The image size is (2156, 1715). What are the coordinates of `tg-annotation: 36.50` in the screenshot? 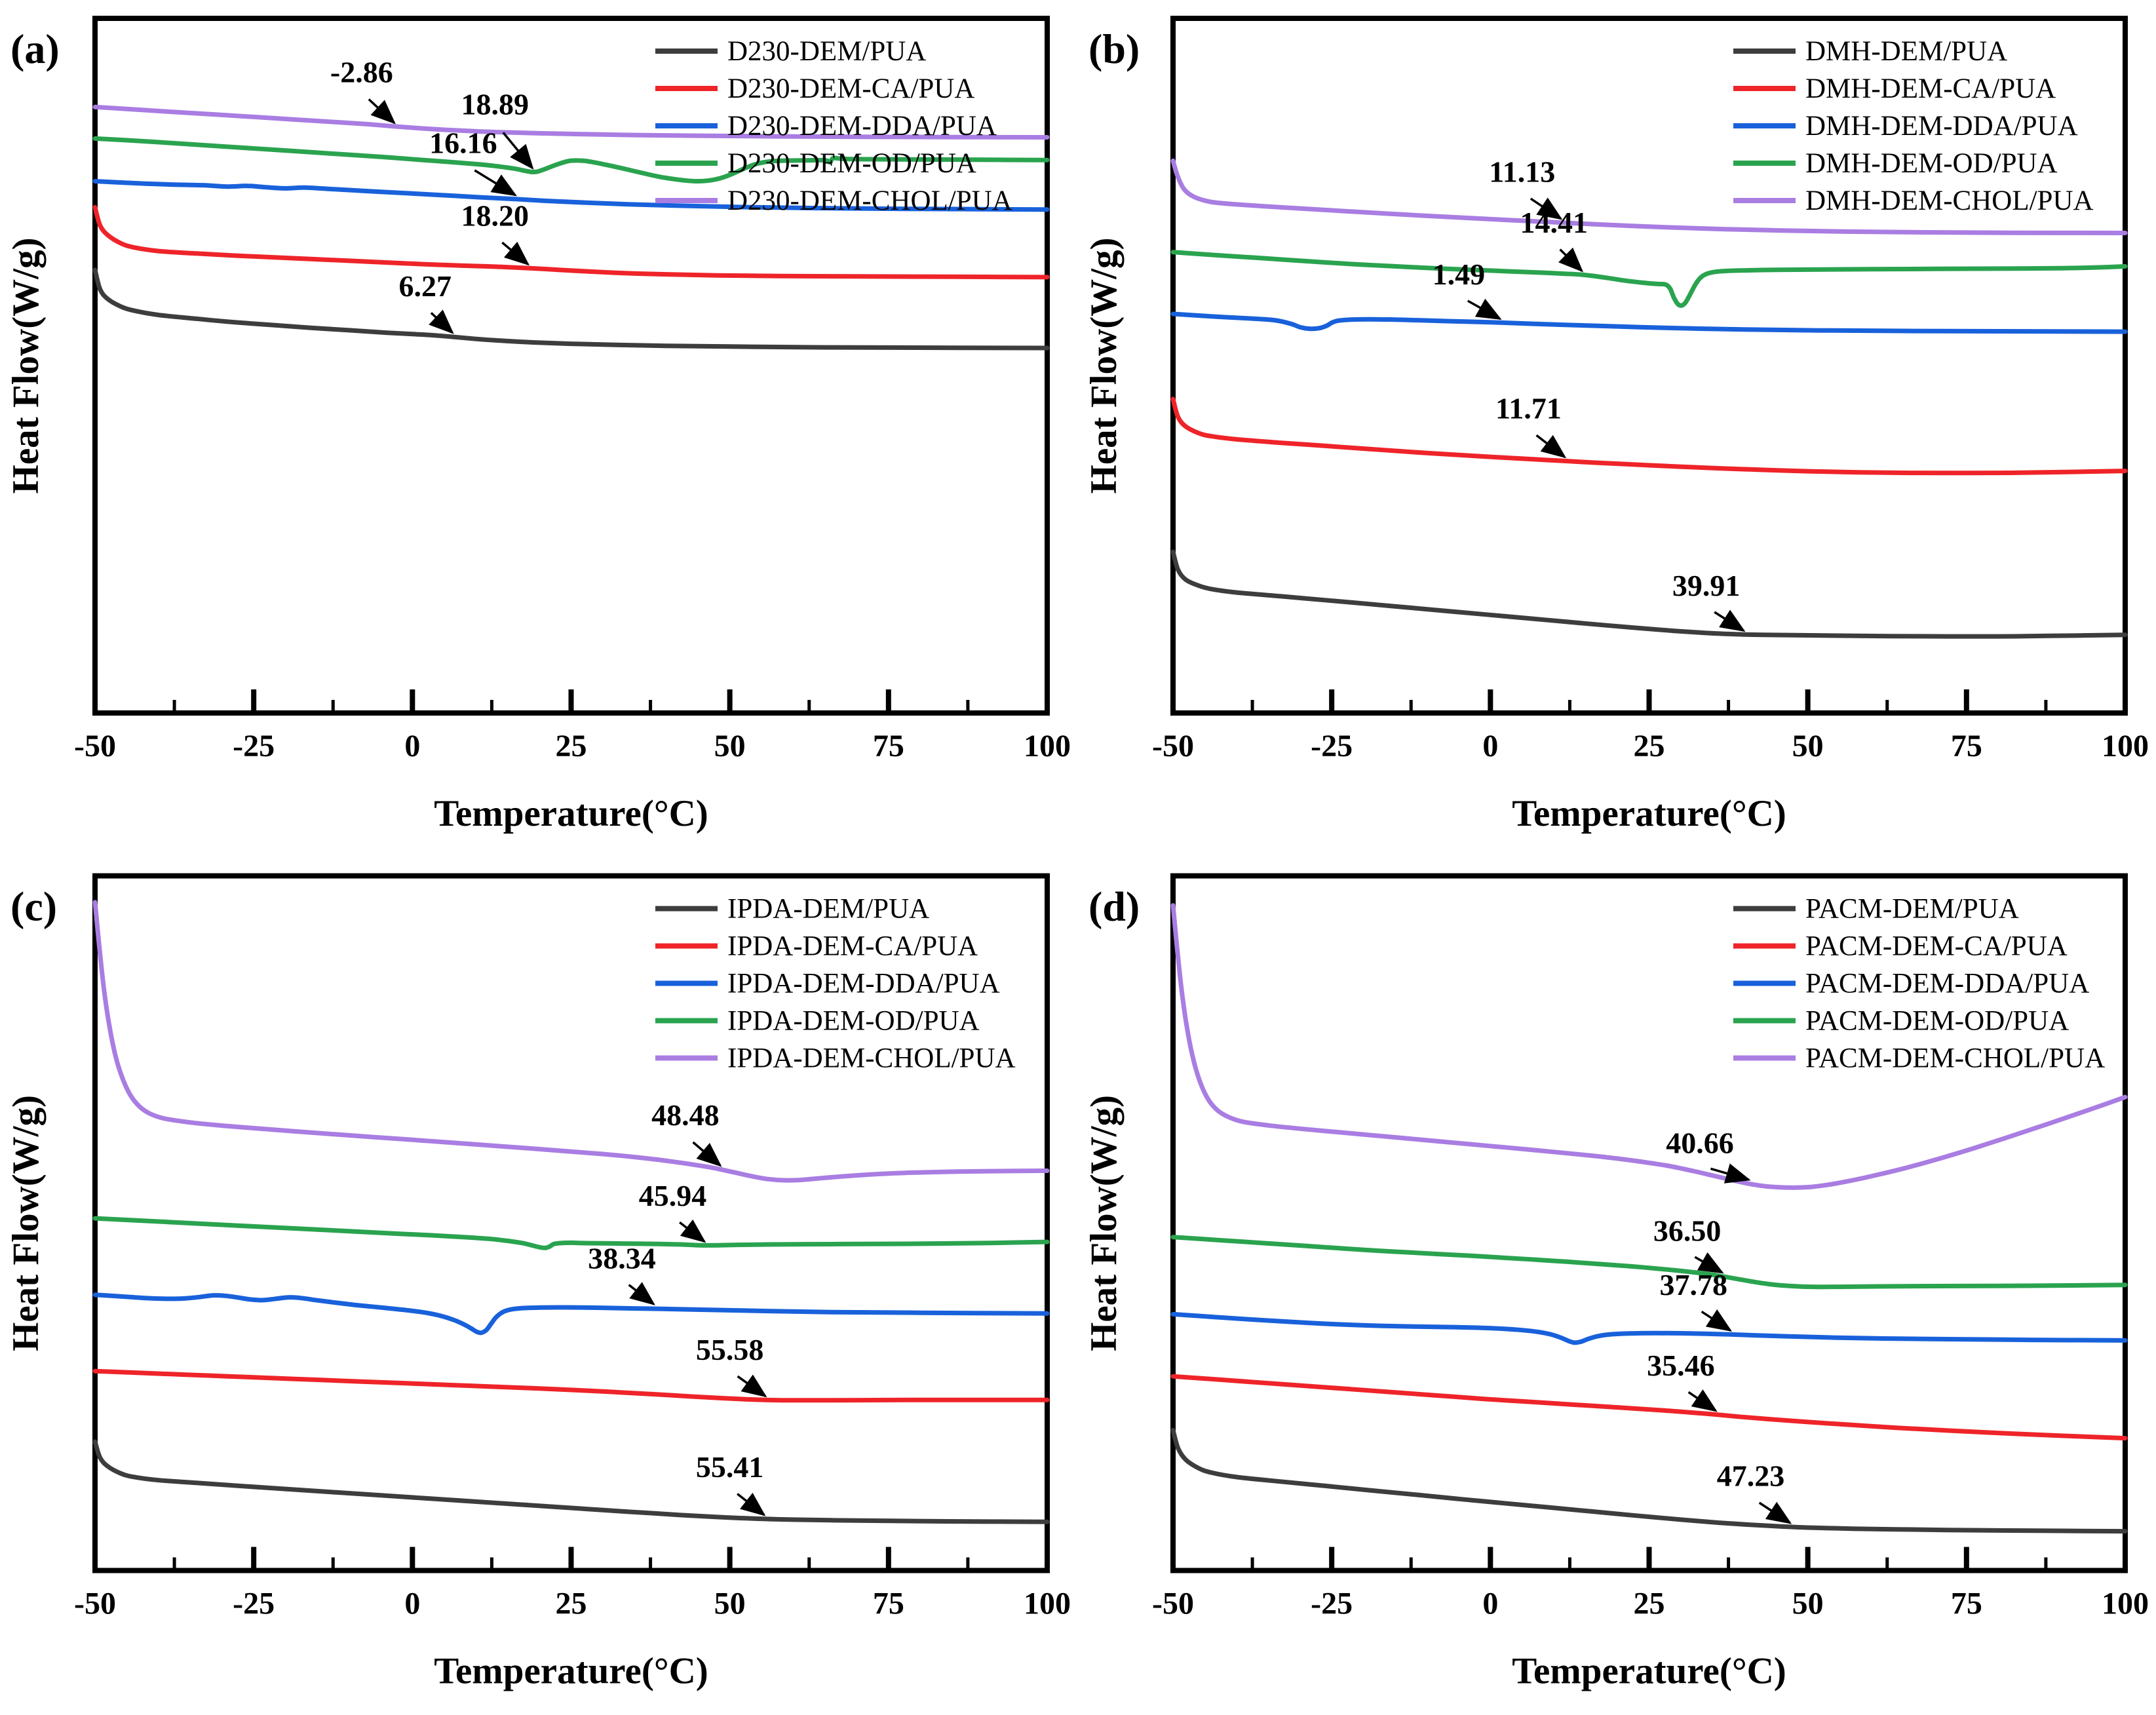 It's located at (1688, 1244).